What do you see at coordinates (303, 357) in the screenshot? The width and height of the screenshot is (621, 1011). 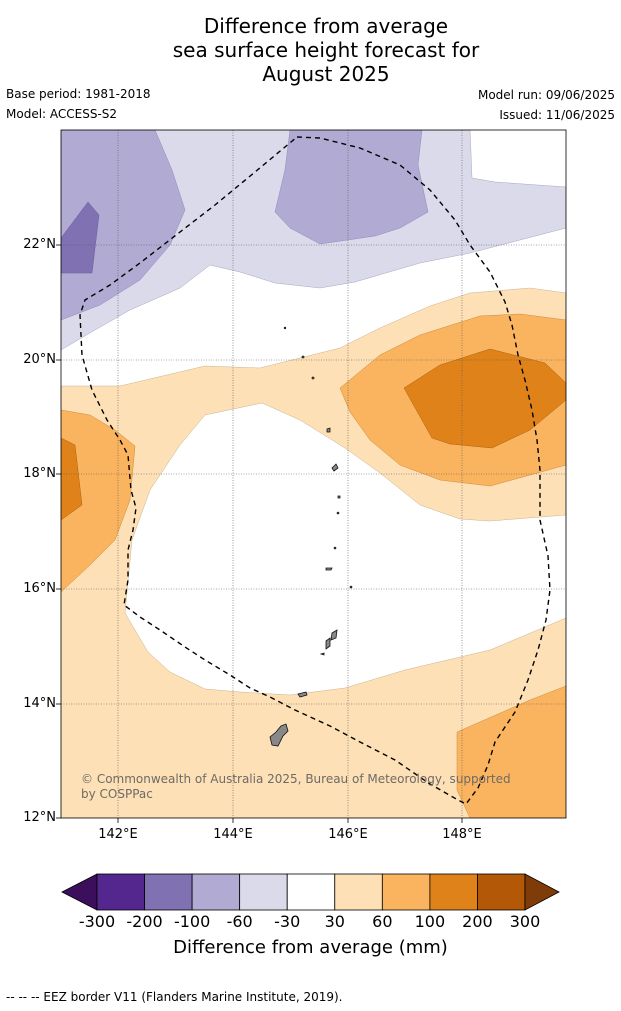 I see `island-maug` at bounding box center [303, 357].